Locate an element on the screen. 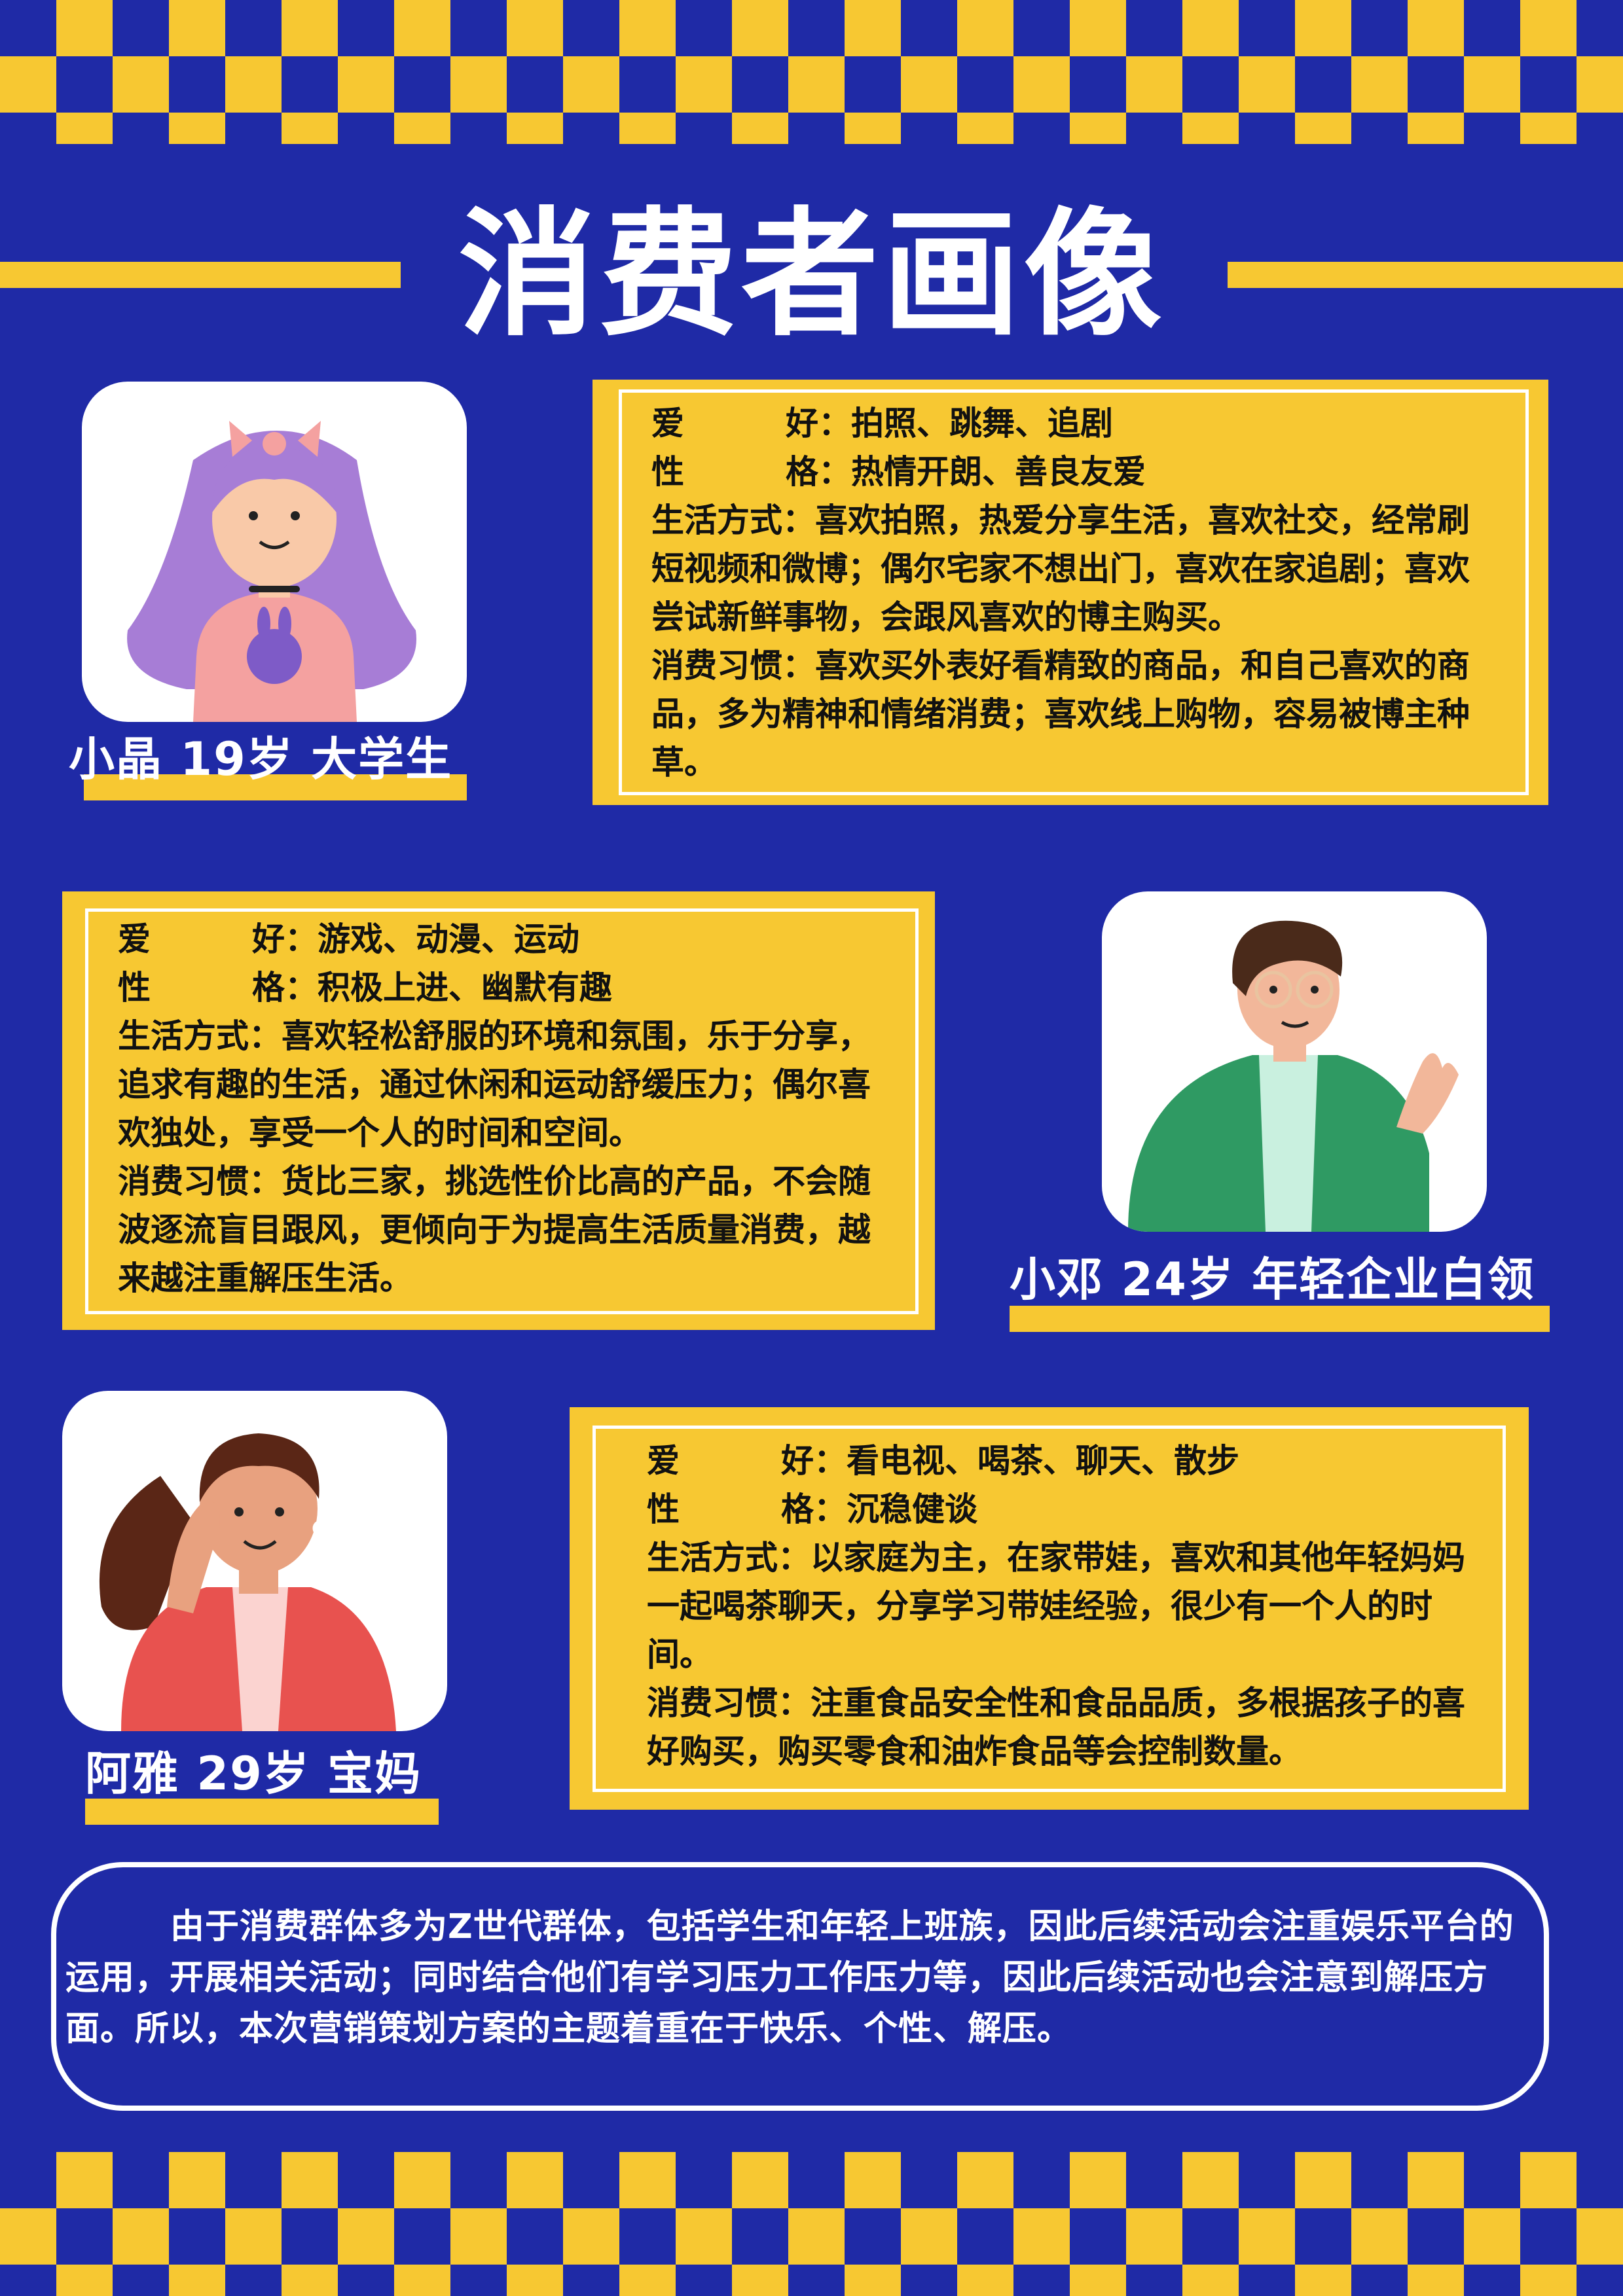 Image resolution: width=1623 pixels, height=2296 pixels. persona-name-2: 小邓 24岁 年轻企业白领 is located at coordinates (1272, 1279).